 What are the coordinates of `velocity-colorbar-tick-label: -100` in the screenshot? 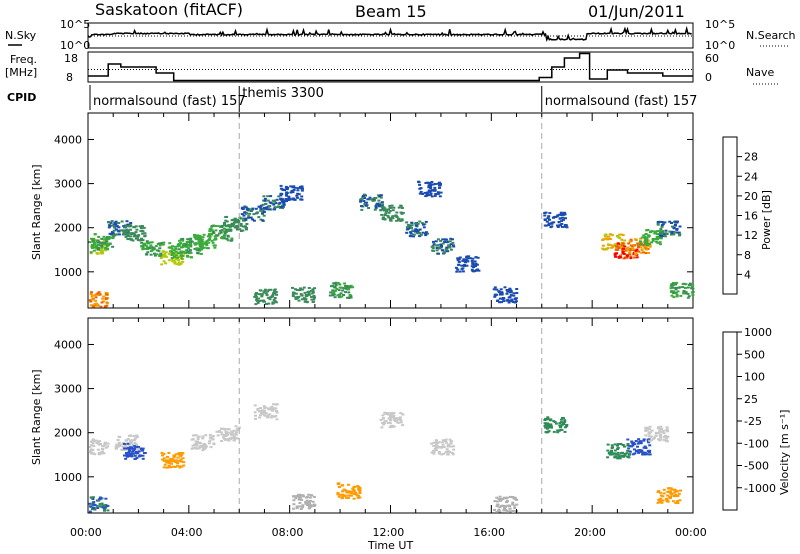 It's located at (756, 443).